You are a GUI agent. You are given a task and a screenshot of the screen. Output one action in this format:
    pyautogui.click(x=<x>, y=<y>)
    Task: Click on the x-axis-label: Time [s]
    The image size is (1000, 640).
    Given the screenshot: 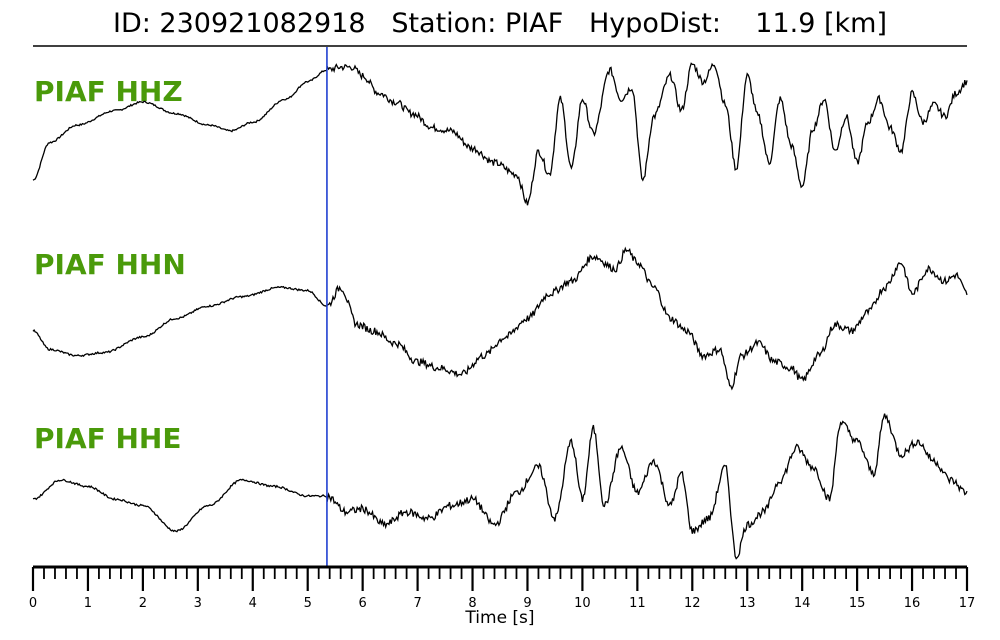 What is the action you would take?
    pyautogui.click(x=499, y=618)
    